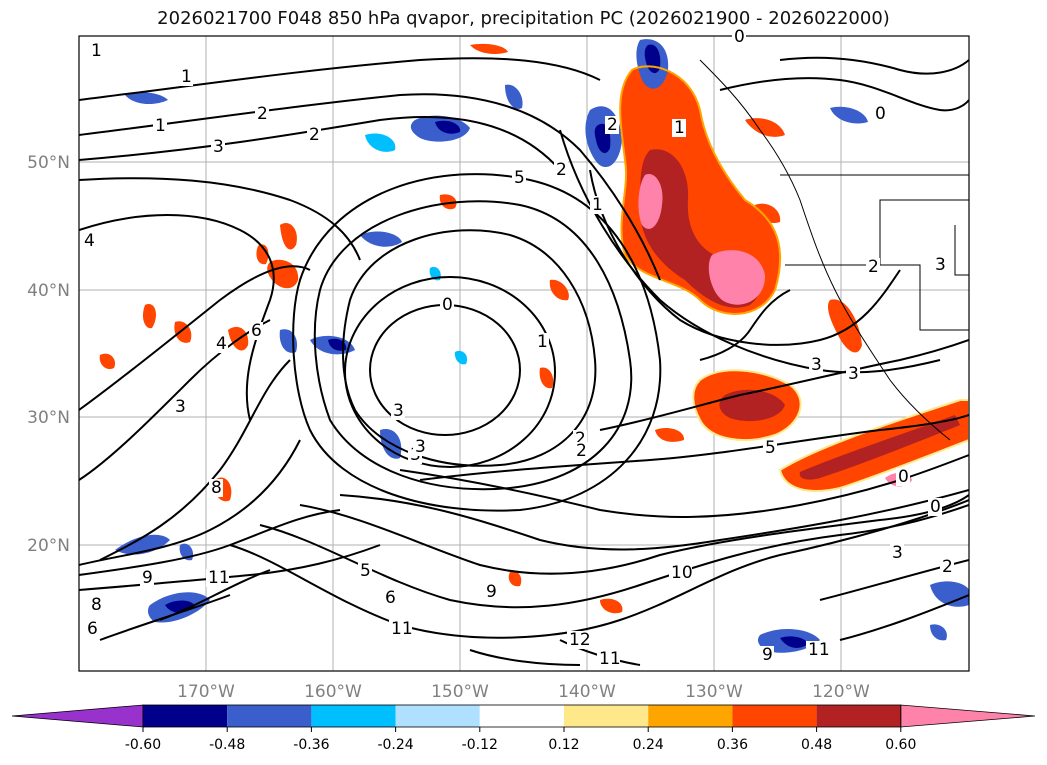 This screenshot has height=765, width=1047. What do you see at coordinates (333, 692) in the screenshot?
I see `lon-label-160w: 160°W` at bounding box center [333, 692].